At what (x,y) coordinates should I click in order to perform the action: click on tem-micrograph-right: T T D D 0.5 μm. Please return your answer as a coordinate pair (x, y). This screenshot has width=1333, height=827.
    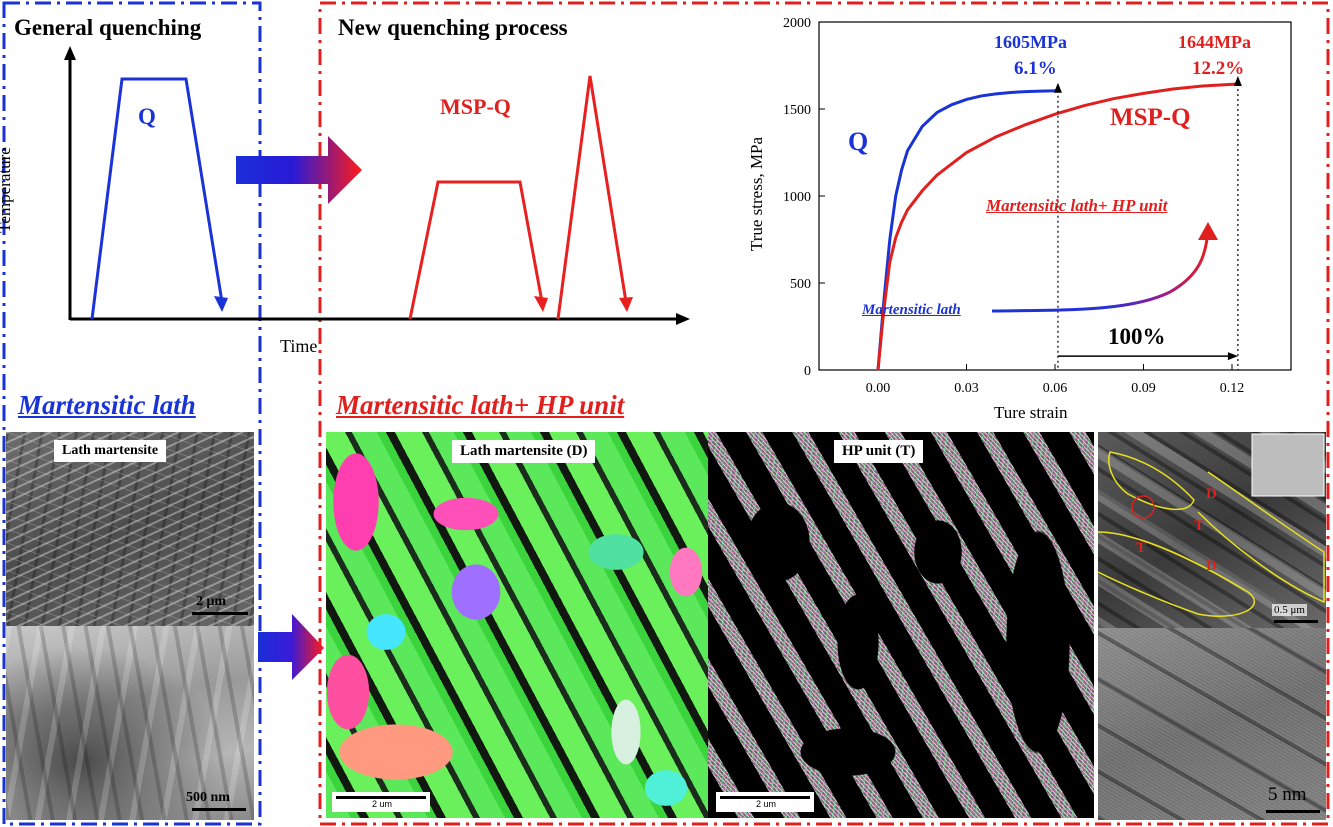
    Looking at the image, I should click on (1212, 530).